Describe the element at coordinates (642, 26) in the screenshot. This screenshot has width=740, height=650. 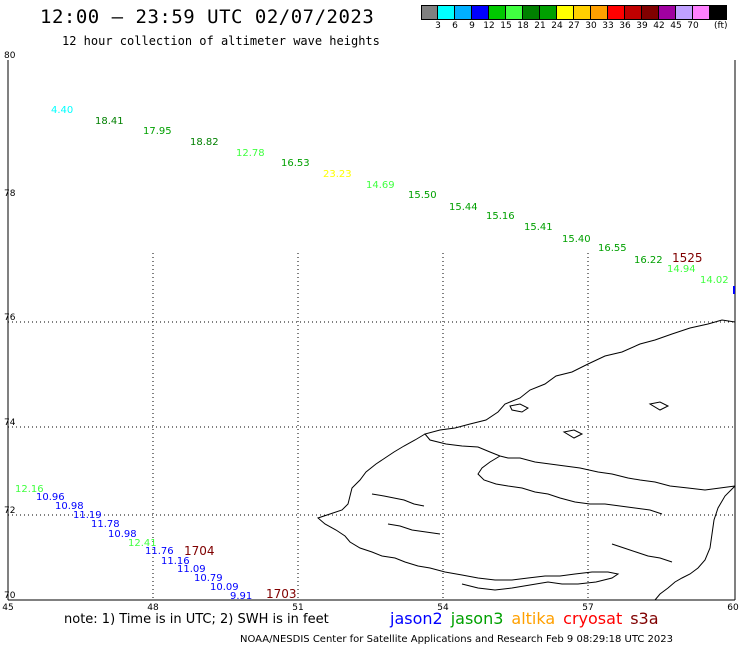
I see `legend-tick-label: 39` at that location.